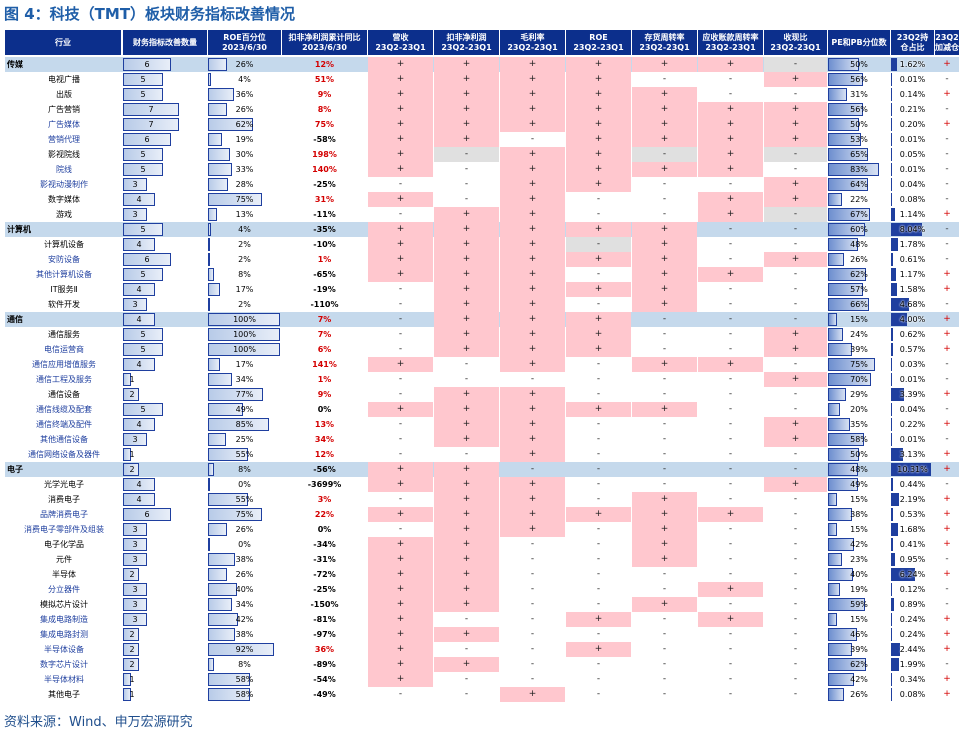 This screenshot has height=736, width=963. I want to click on table-row: 品牌消费电子 6 75% 22% + + + + + + -38% 0.53% +, so click(482, 514).